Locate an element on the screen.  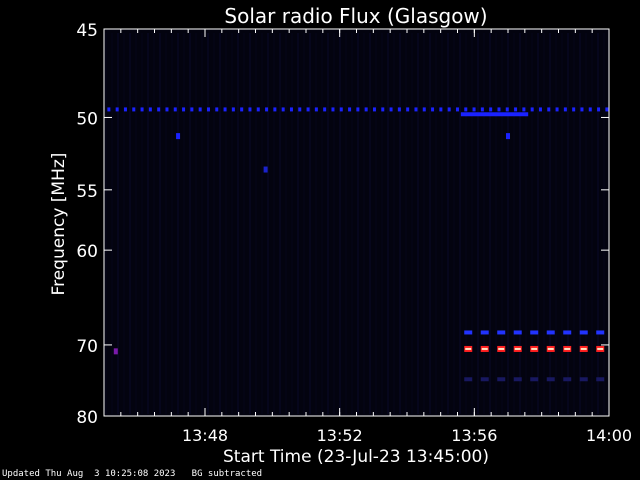
x-tick-label-0: 13:48 is located at coordinates (205, 435).